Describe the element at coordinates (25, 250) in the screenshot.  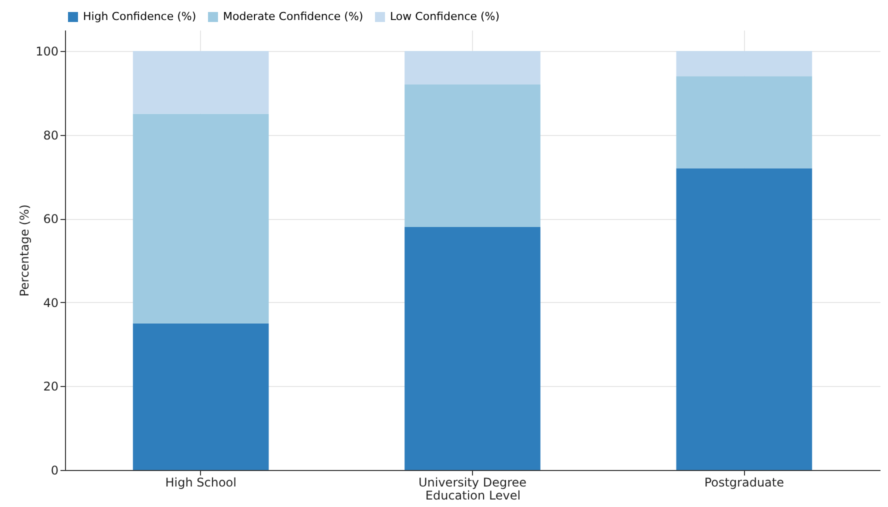
I see `y-axis-title: Percentage (%)` at that location.